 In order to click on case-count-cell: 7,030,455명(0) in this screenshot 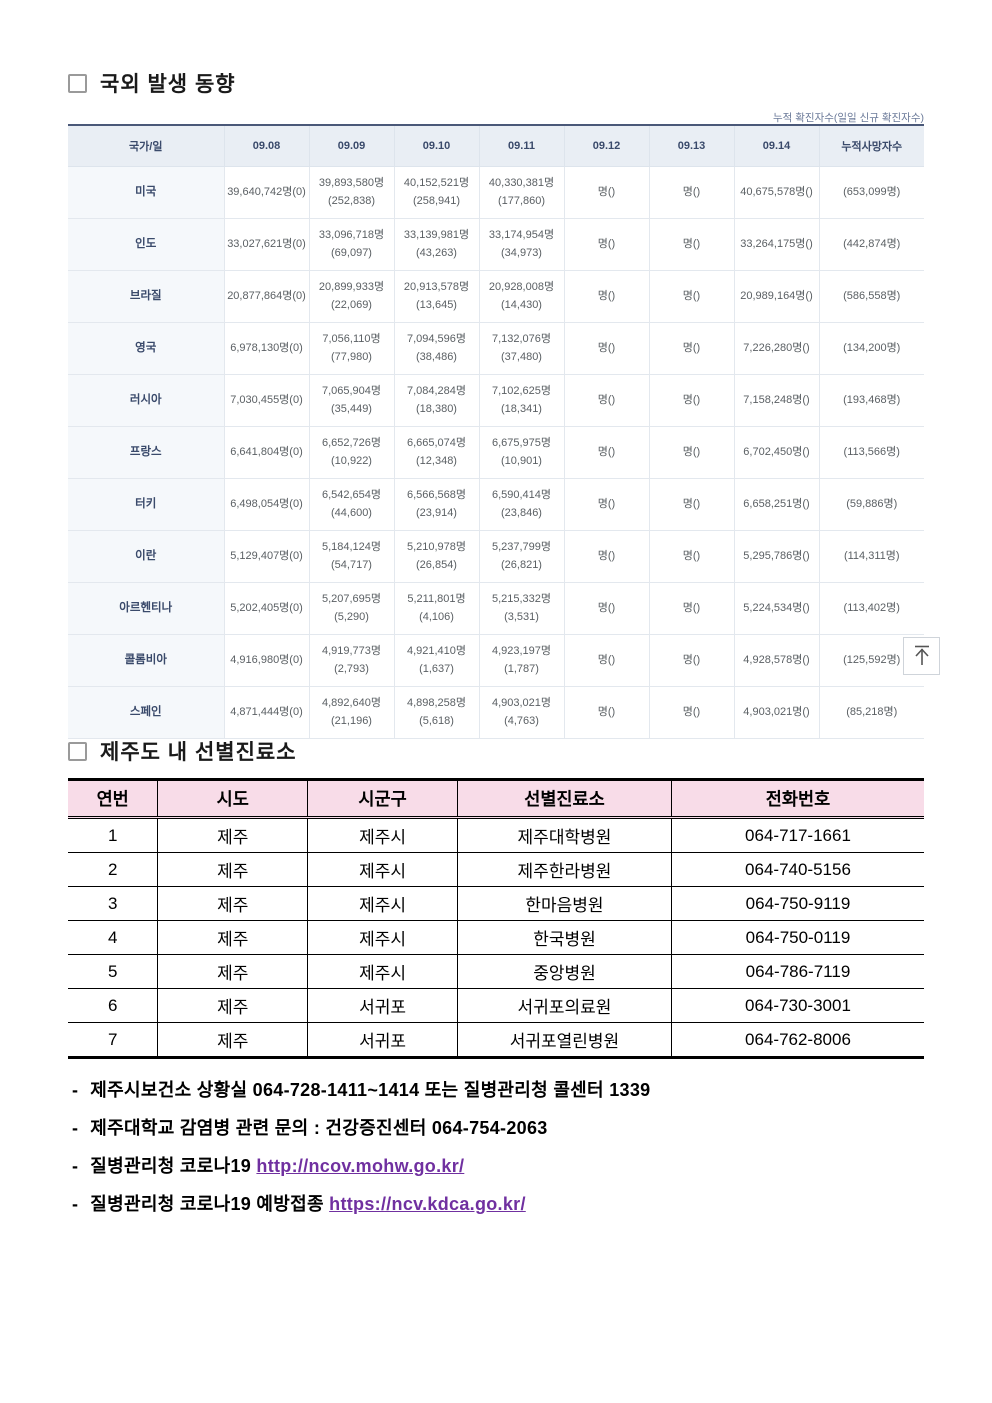, I will do `click(266, 400)`.